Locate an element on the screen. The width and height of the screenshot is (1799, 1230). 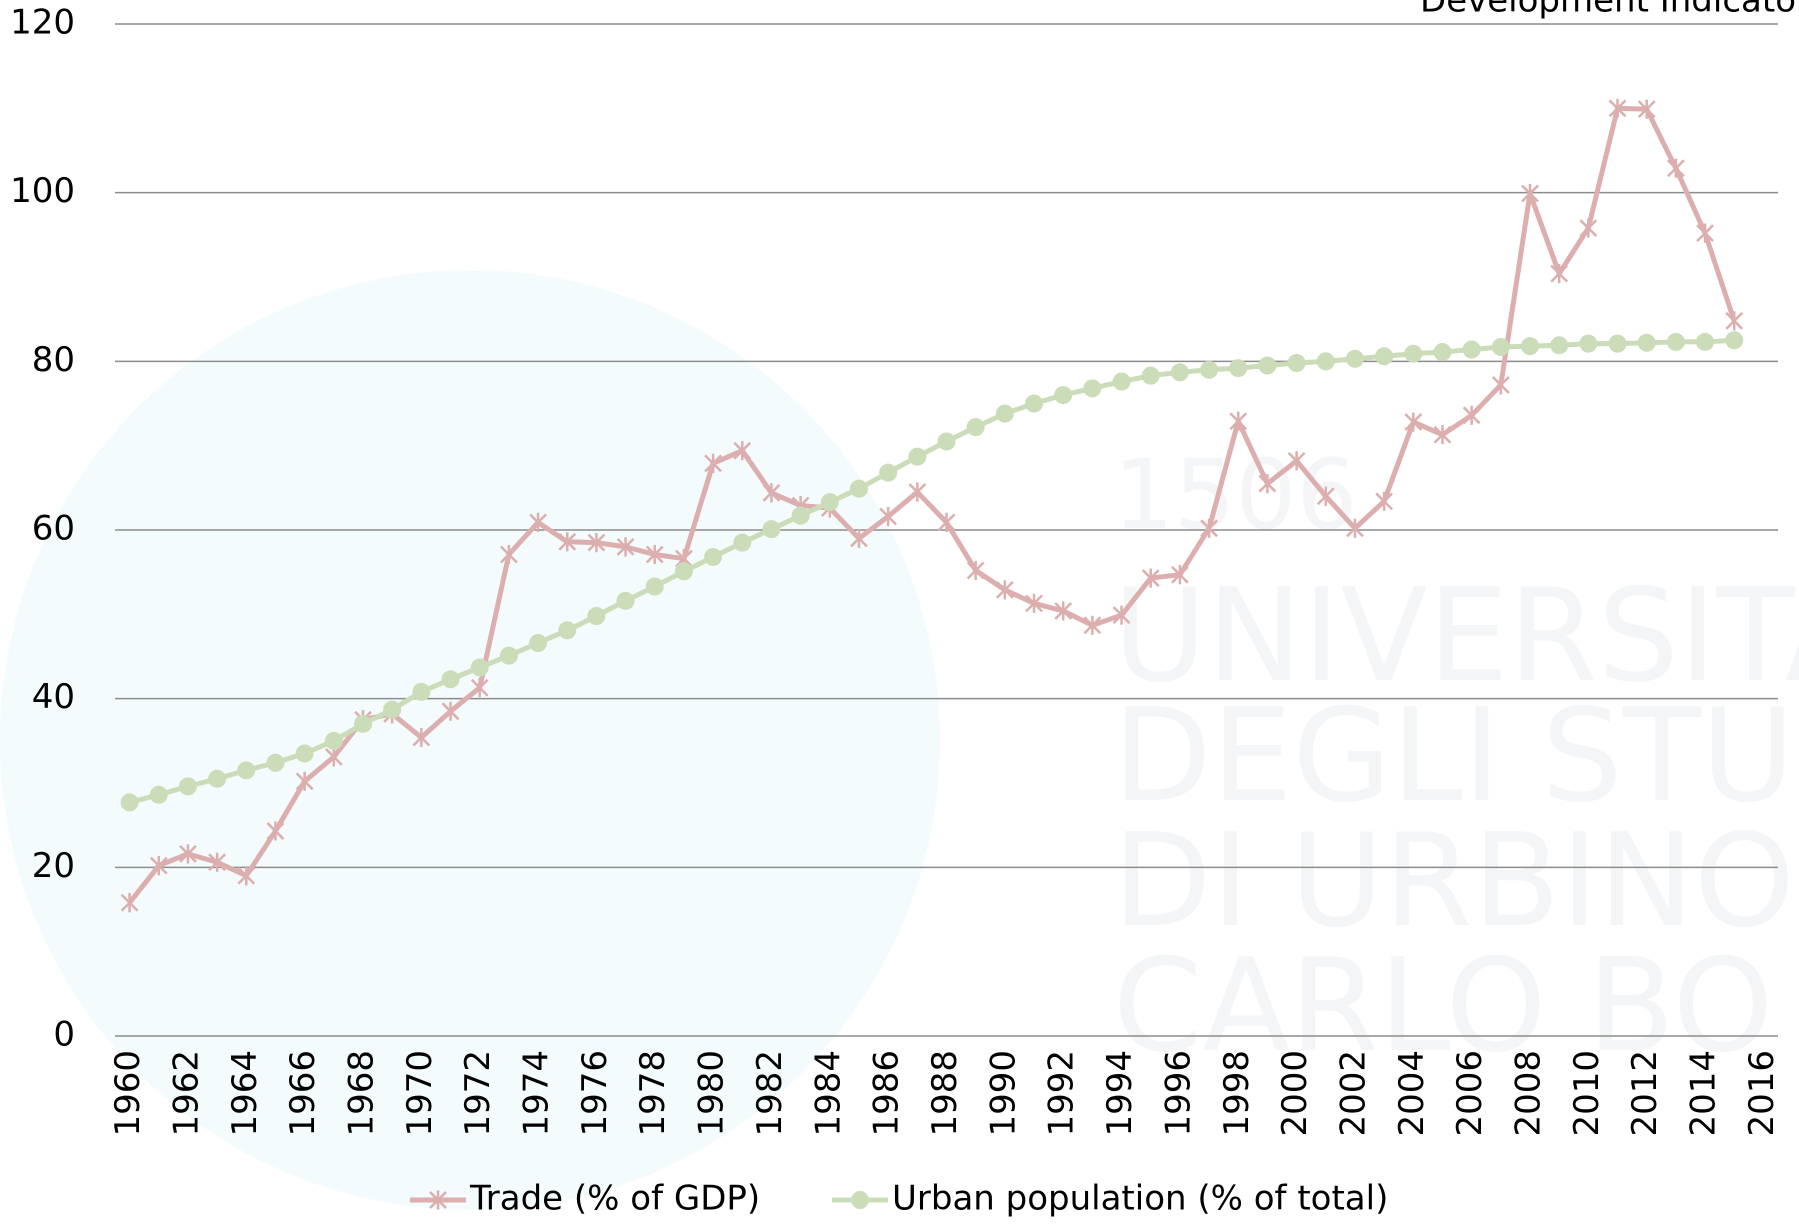
x-tick-label: 1982 is located at coordinates (770, 1093).